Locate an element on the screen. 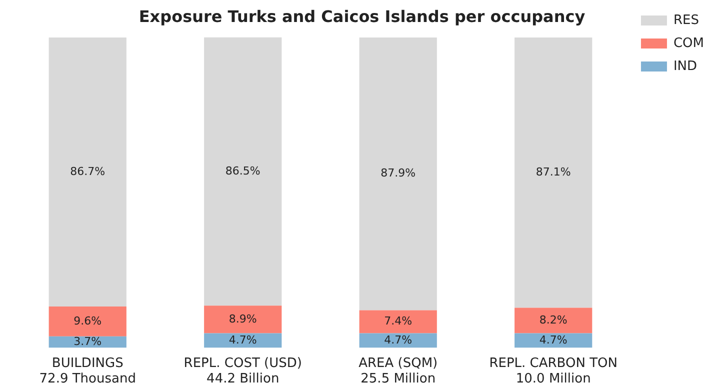  legend-label: COM is located at coordinates (688, 43).